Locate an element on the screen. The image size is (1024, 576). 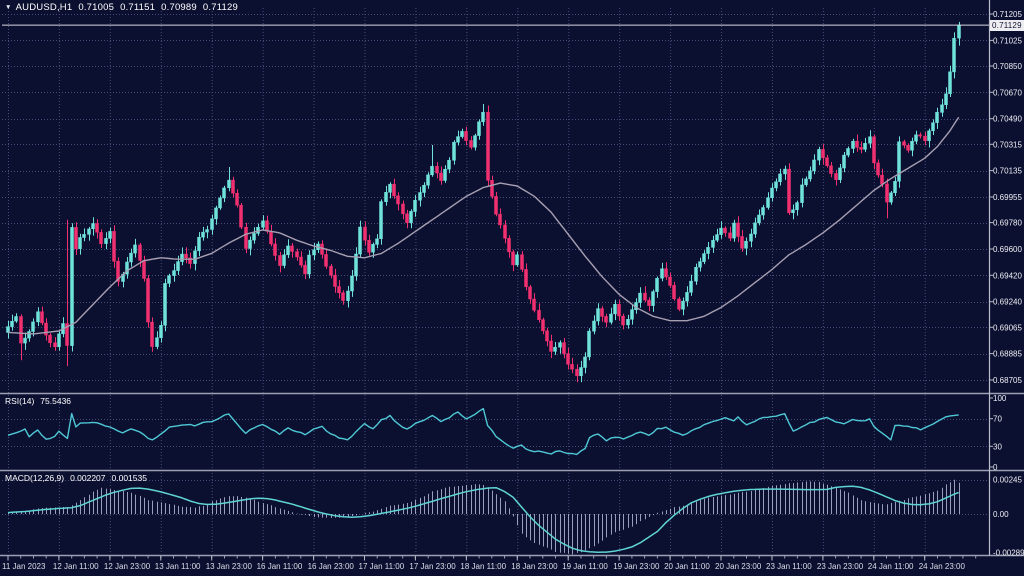
rsi-axis-labels: 100 70 30 0 is located at coordinates (998, 433).